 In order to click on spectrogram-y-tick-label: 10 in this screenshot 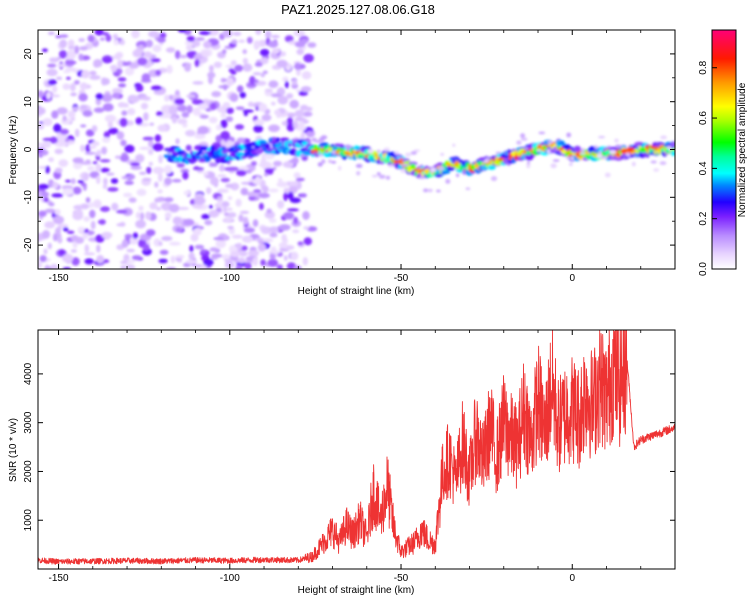, I will do `click(28, 102)`.